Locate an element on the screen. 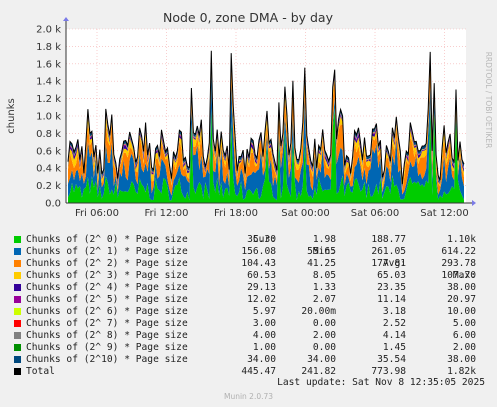 This screenshot has height=407, width=497. legend-min-value: 55.65 is located at coordinates (321, 251).